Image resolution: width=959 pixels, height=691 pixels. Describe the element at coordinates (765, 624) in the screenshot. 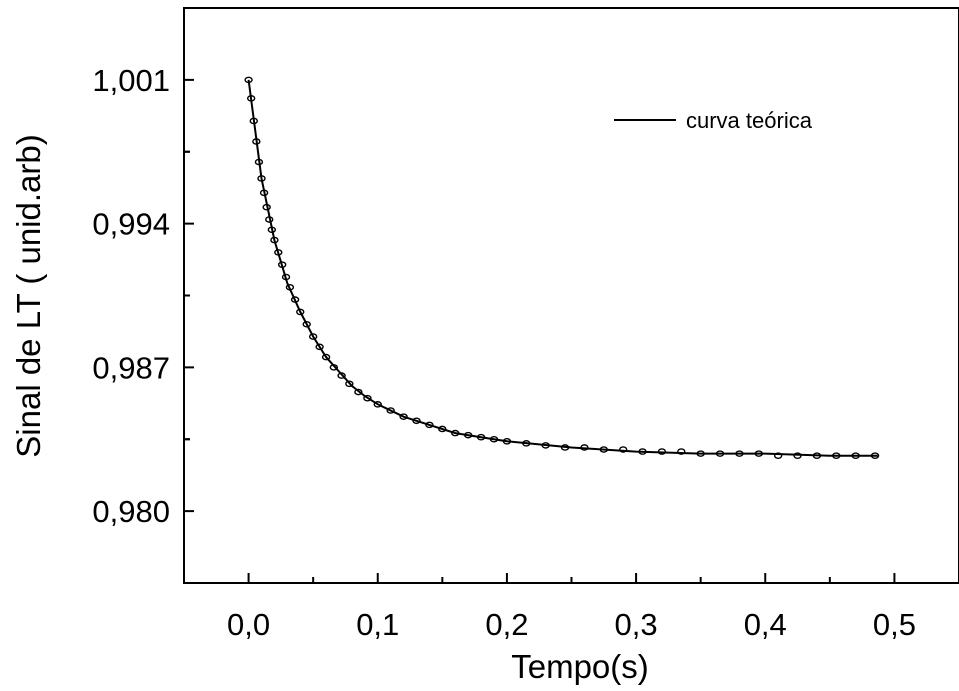

I see `x-tick-label: 0,4` at that location.